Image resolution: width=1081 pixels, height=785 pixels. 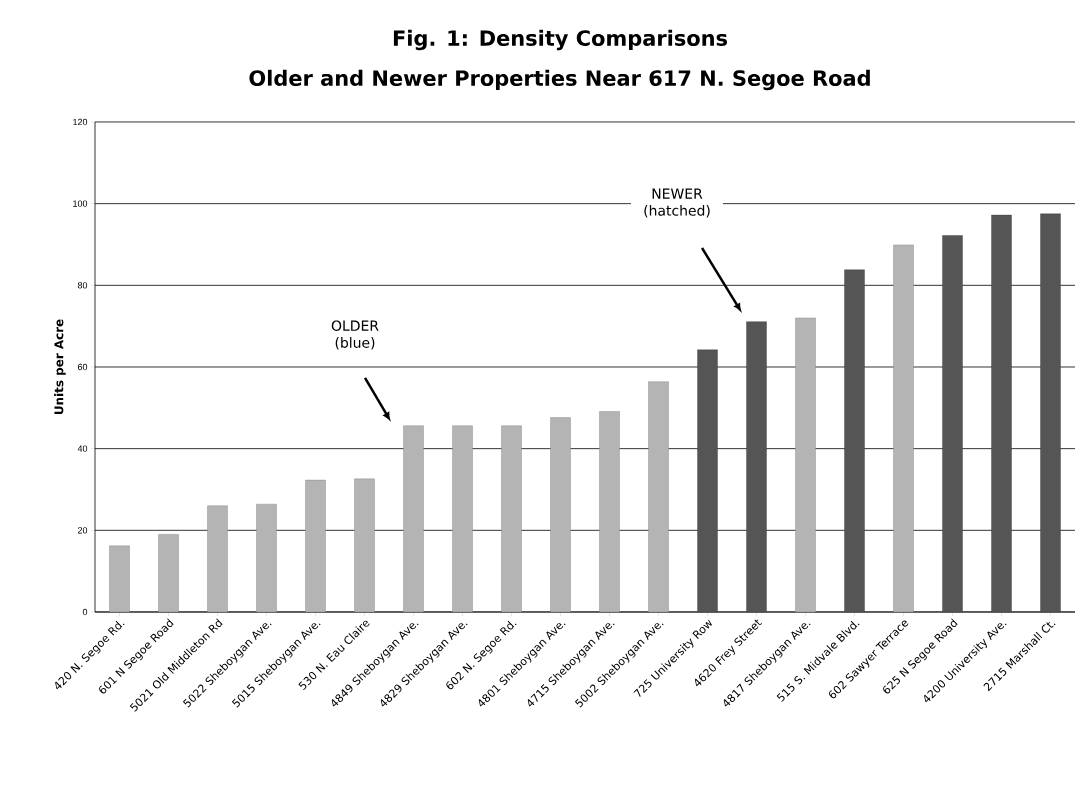 What do you see at coordinates (355, 335) in the screenshot?
I see `annotation: OLDER (blue)` at bounding box center [355, 335].